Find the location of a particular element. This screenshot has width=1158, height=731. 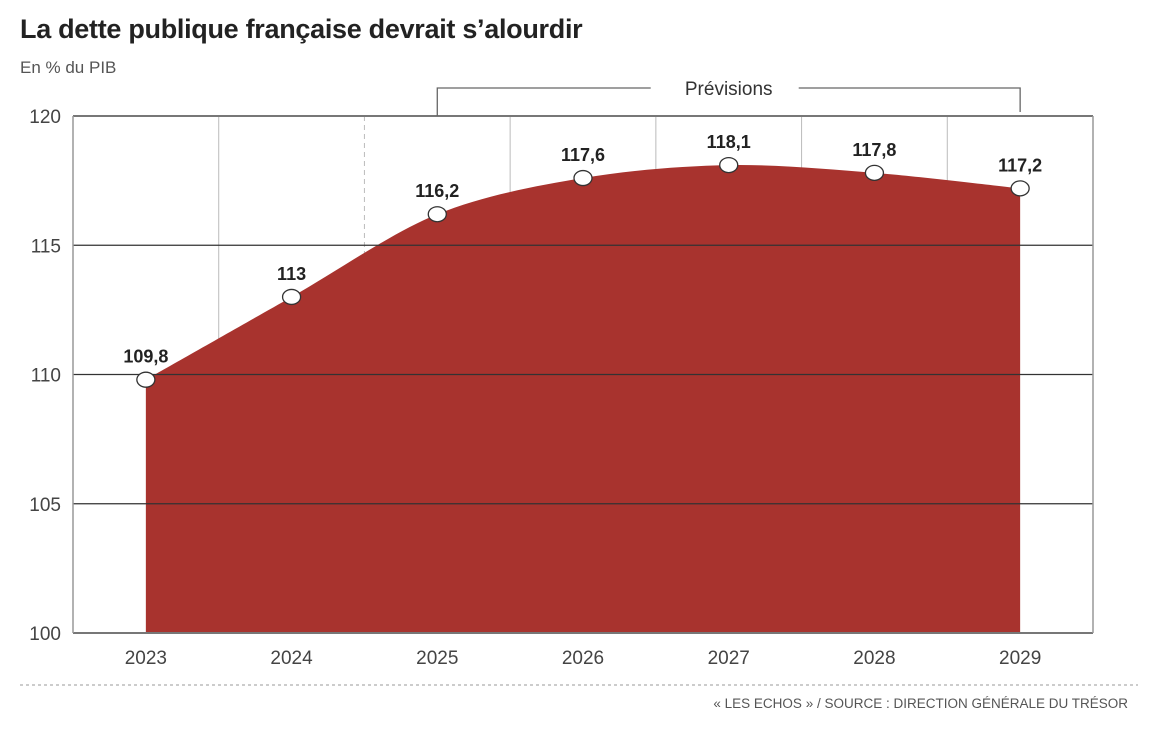

chart-subtitle: En % du PIB is located at coordinates (68, 67).